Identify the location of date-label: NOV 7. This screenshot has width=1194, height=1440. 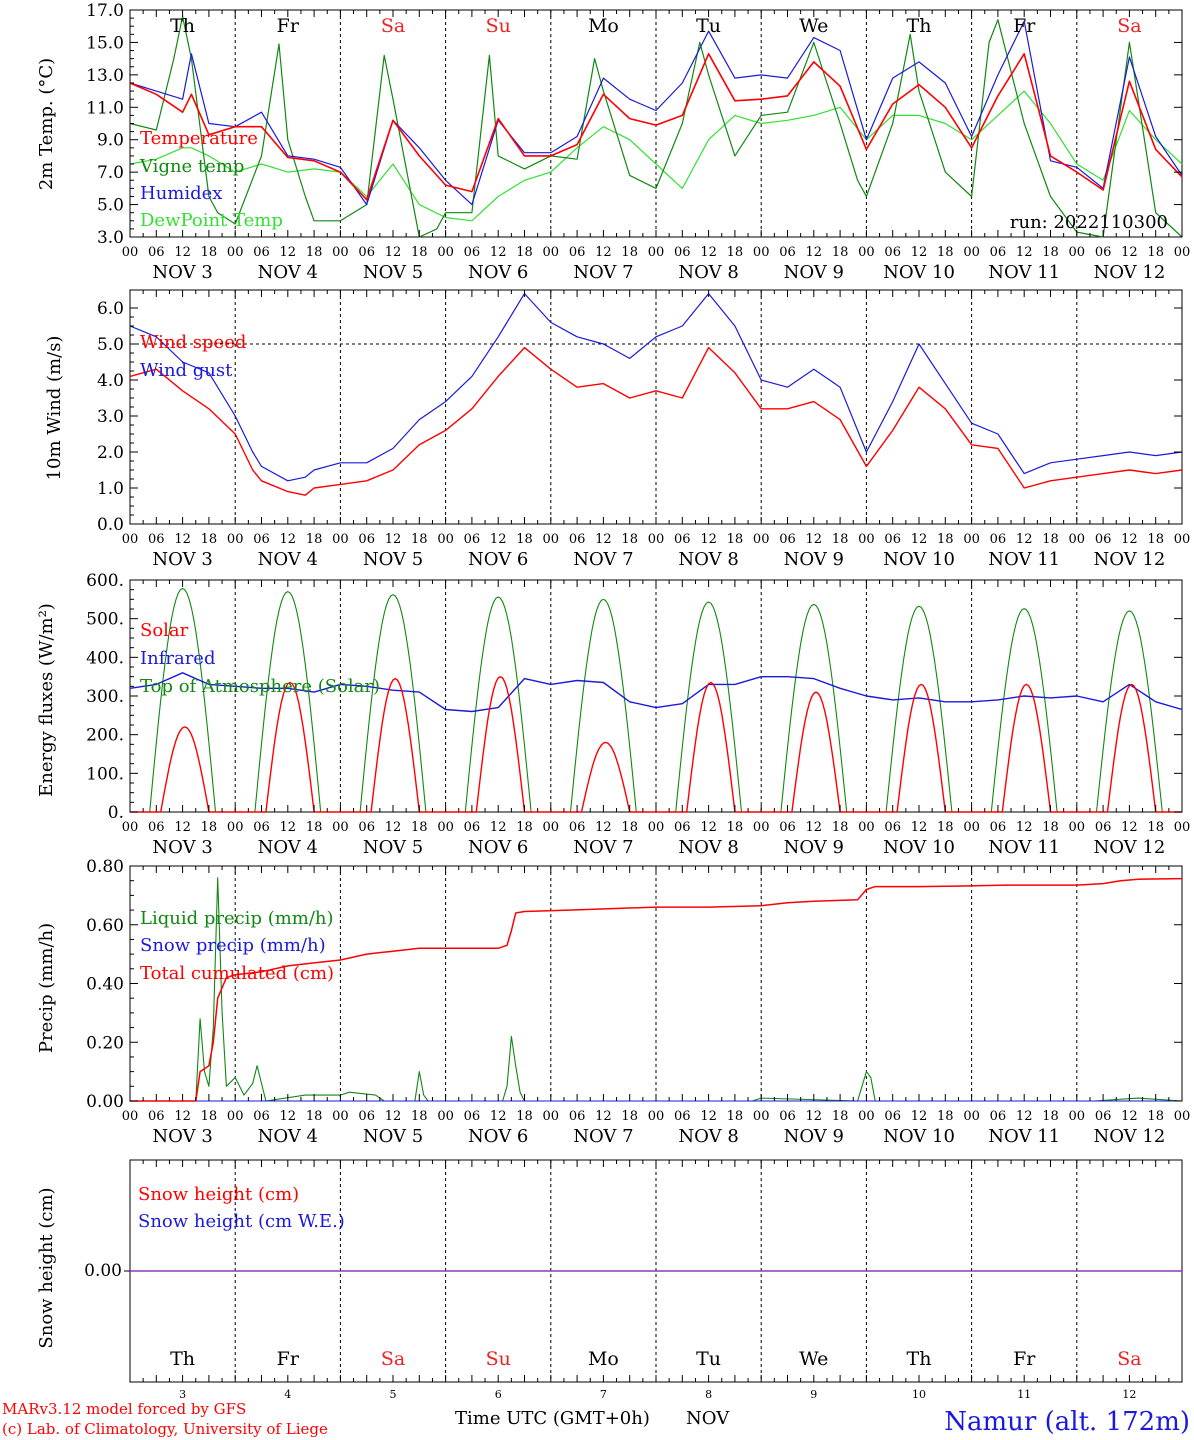
(603, 1136).